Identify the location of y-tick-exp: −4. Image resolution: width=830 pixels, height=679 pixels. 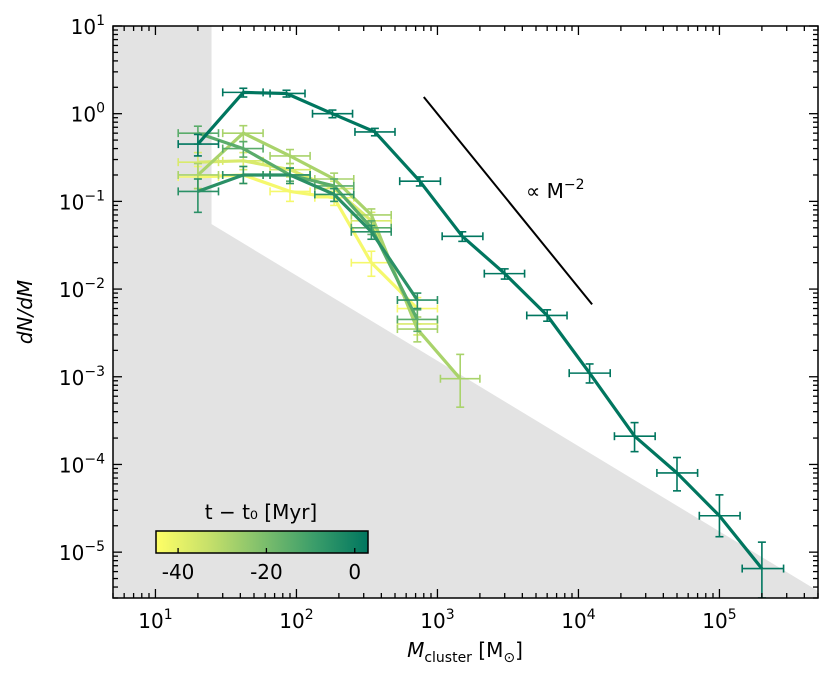
(94, 459).